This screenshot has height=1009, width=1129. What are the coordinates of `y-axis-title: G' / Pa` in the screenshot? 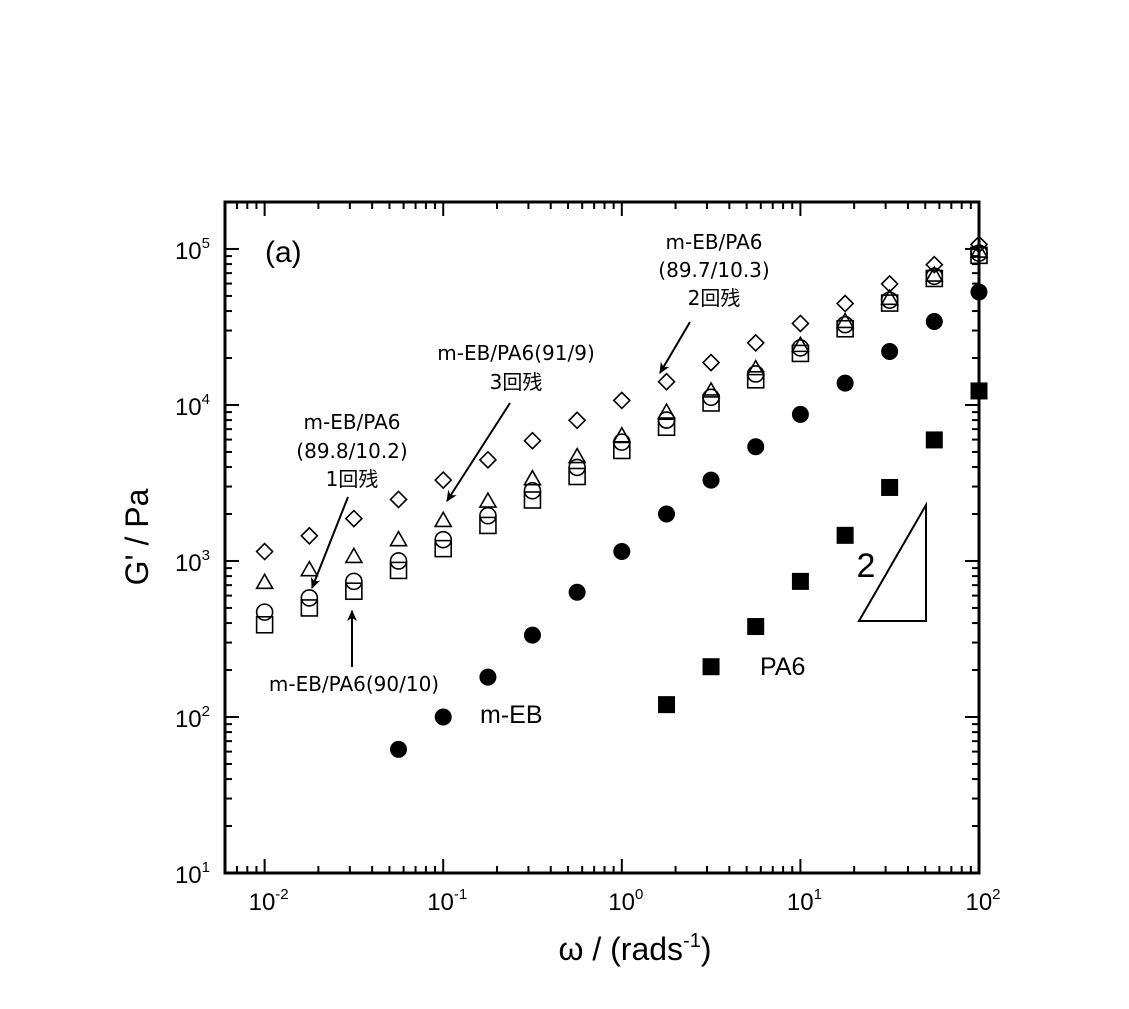 It's located at (137, 536).